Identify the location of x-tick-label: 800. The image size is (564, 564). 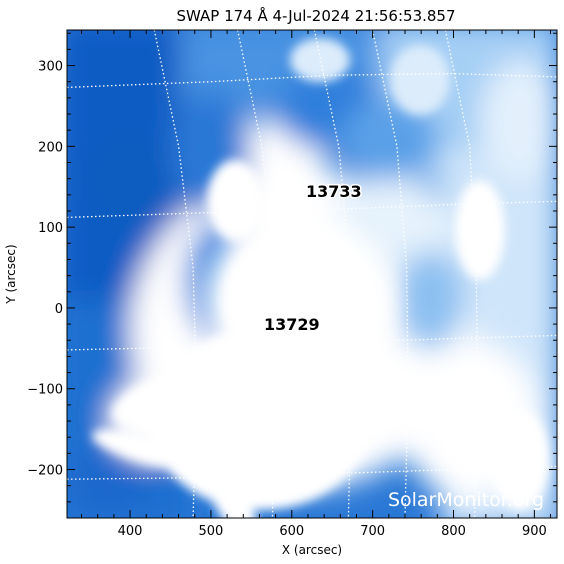
(453, 531).